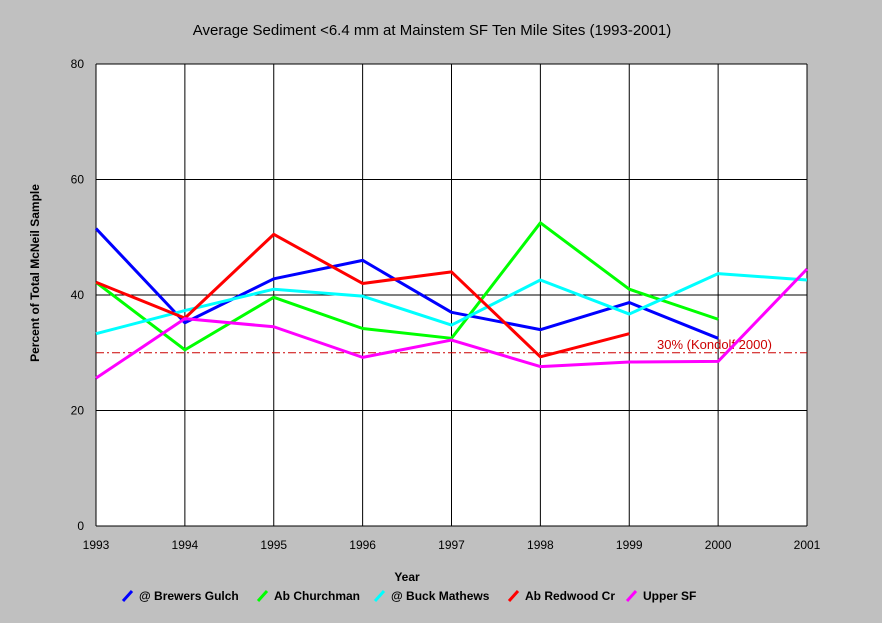 The height and width of the screenshot is (623, 882). I want to click on y-tick-label: 40, so click(78, 295).